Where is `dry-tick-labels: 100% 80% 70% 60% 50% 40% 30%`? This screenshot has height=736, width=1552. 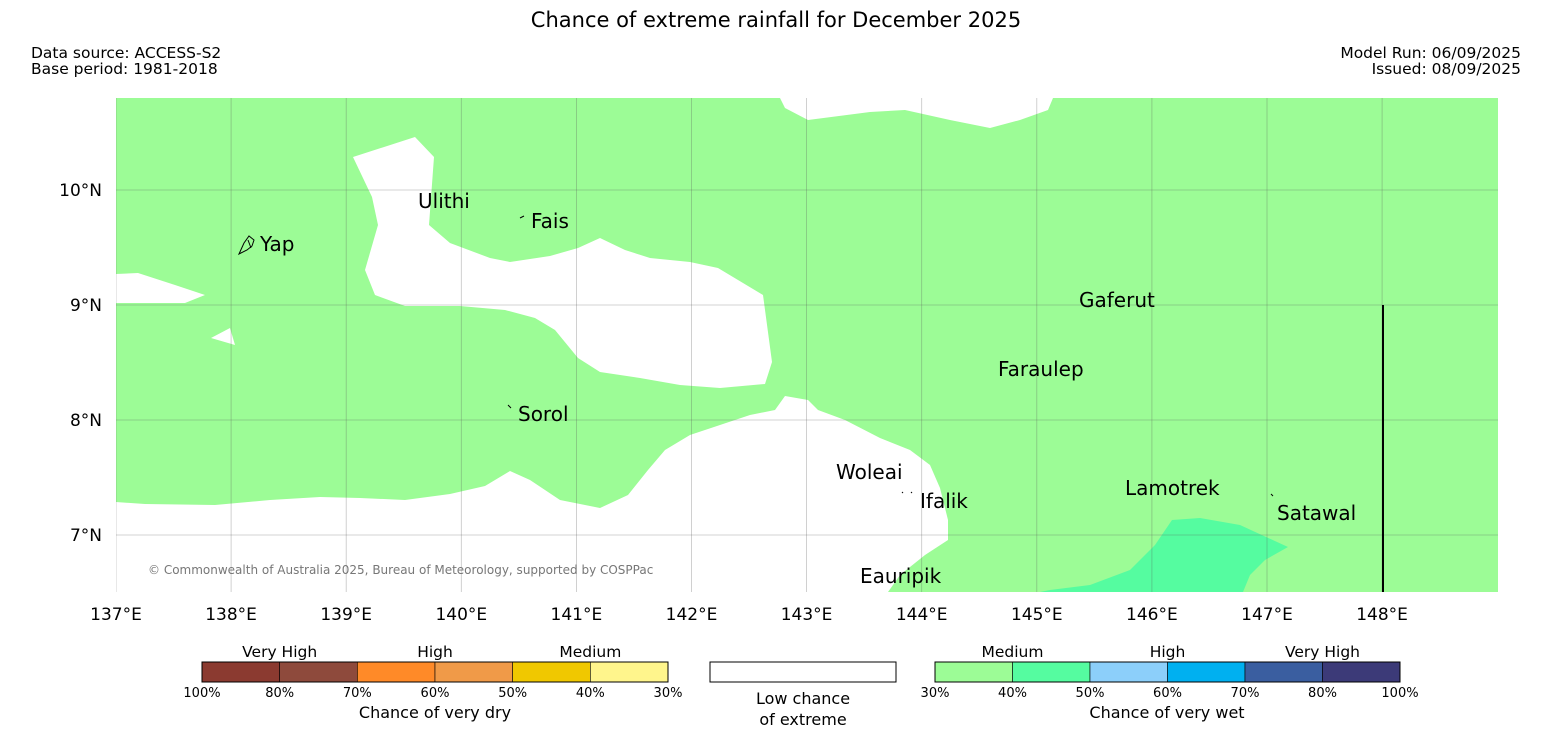 dry-tick-labels: 100% 80% 70% 60% 50% 40% 30% is located at coordinates (432, 693).